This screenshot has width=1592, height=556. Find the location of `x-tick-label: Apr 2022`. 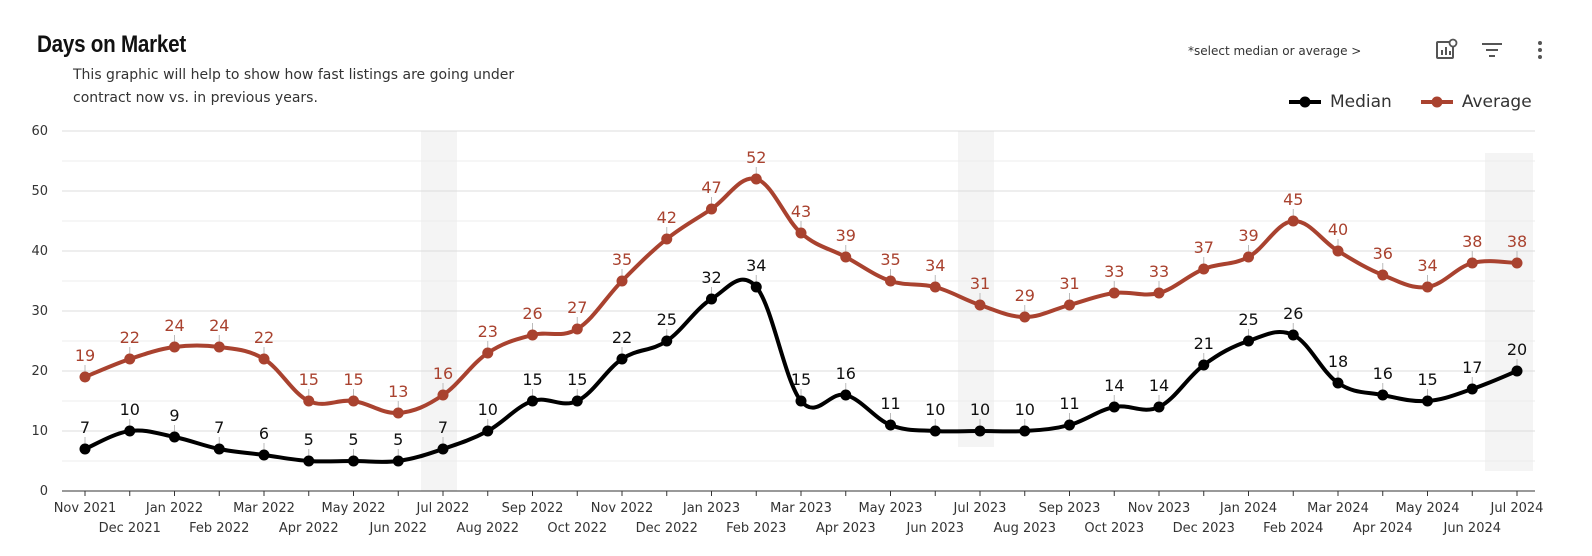

x-tick-label: Apr 2022 is located at coordinates (309, 528).